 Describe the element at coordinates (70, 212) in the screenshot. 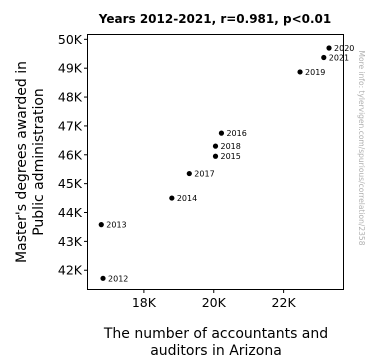

I see `y-tick-label: 44K` at that location.